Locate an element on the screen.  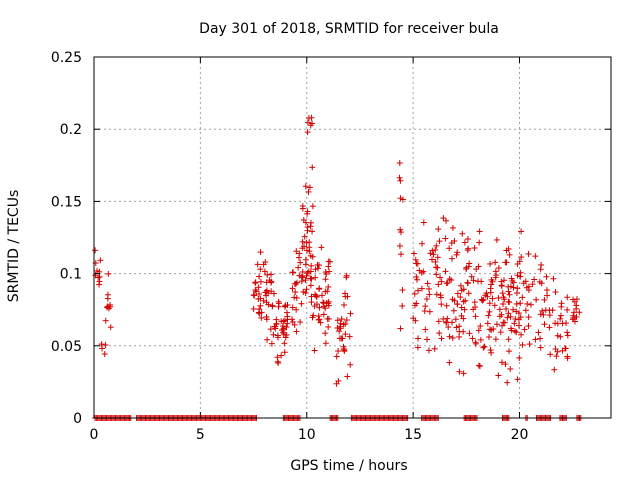
x-tick-label: 20 is located at coordinates (520, 435).